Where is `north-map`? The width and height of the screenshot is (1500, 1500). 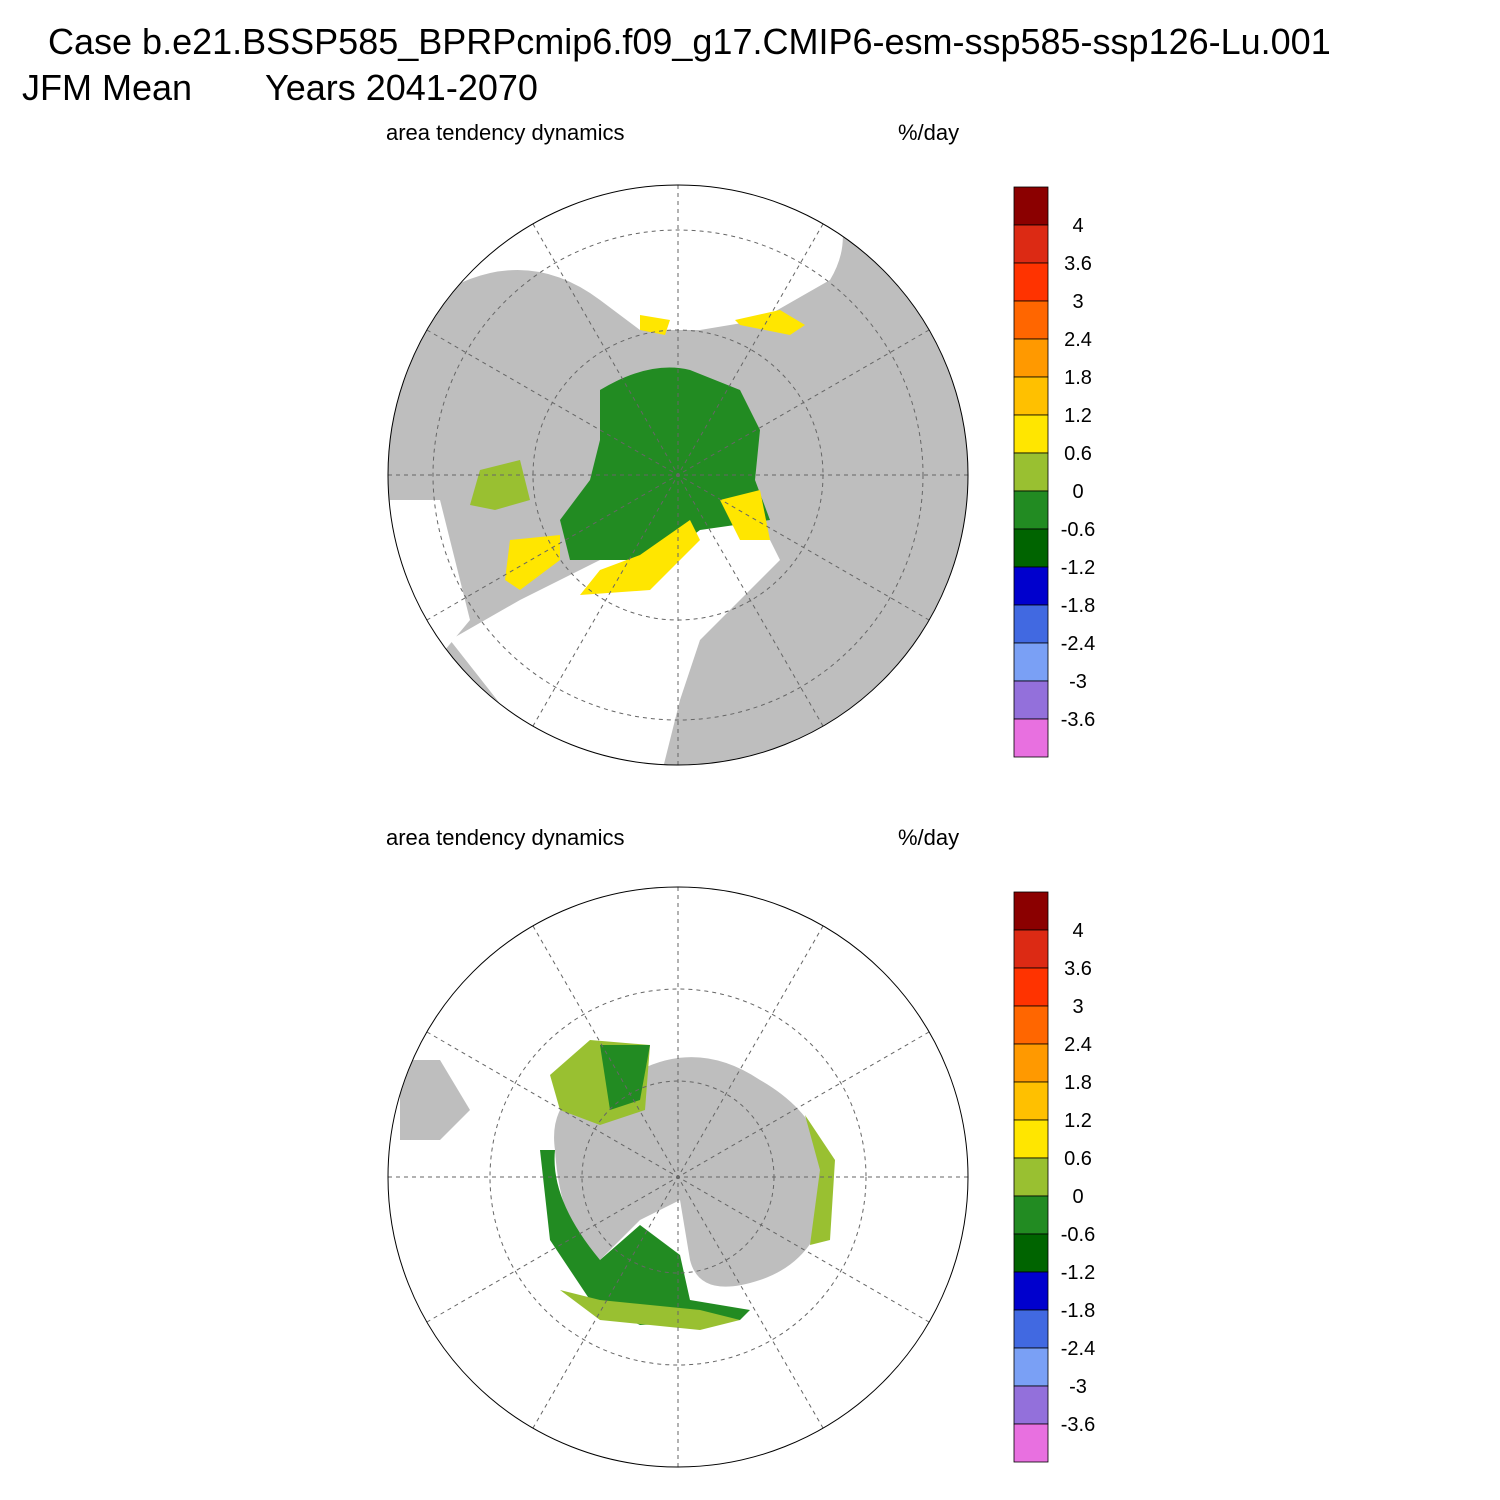
north-map is located at coordinates (678, 475).